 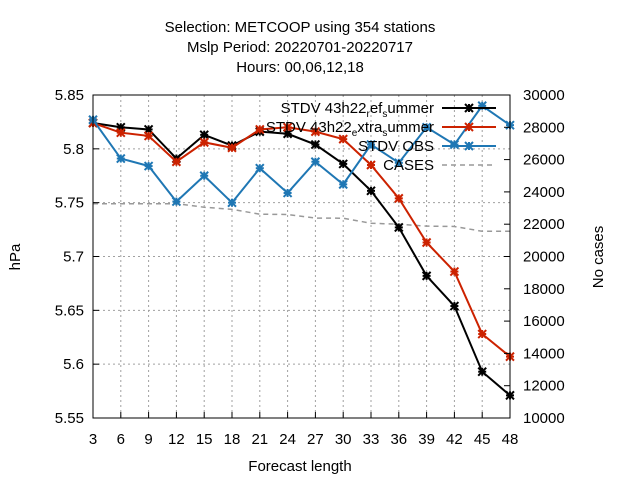 What do you see at coordinates (304, 430) in the screenshot?
I see `x-axis: 3 6 9 12 15 18 21 24 27 30 33 36 39 42 45 48` at bounding box center [304, 430].